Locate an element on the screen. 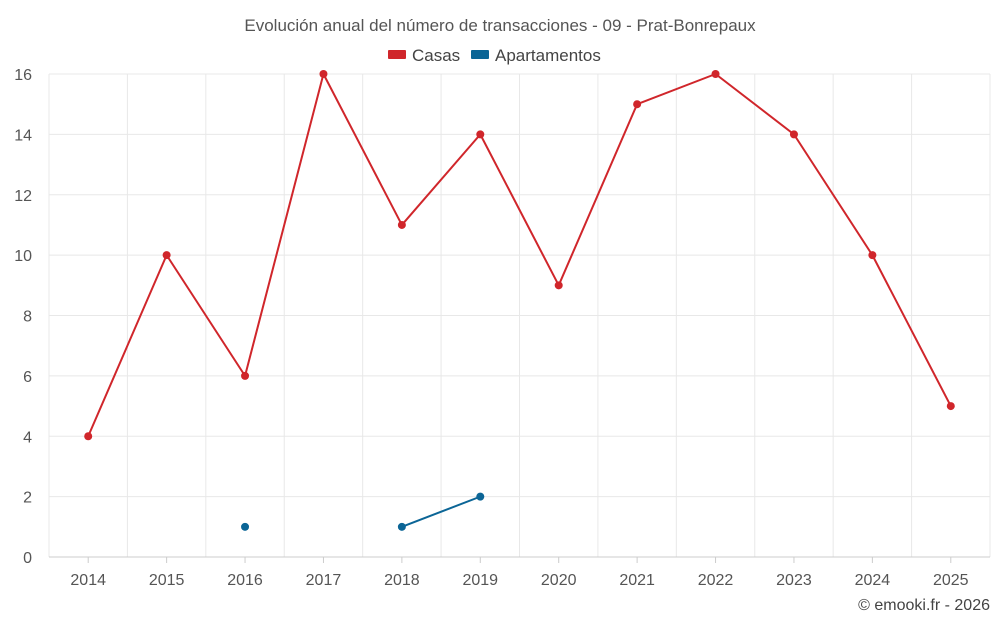 This screenshot has height=625, width=1000. point-casas-2022 is located at coordinates (715, 74).